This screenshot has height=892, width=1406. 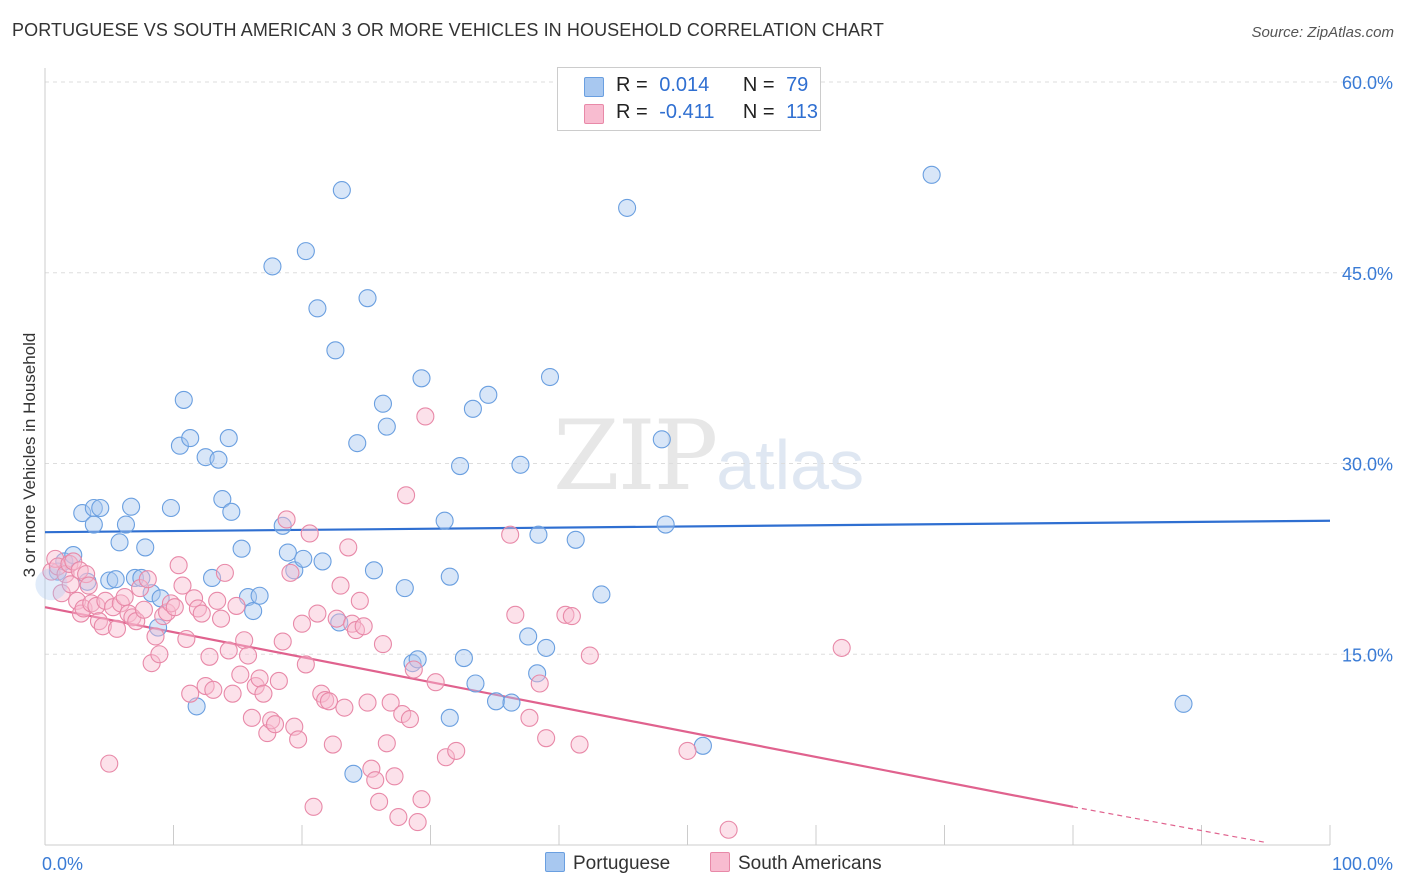 I want to click on legend-swatch-portuguese, so click(x=594, y=87).